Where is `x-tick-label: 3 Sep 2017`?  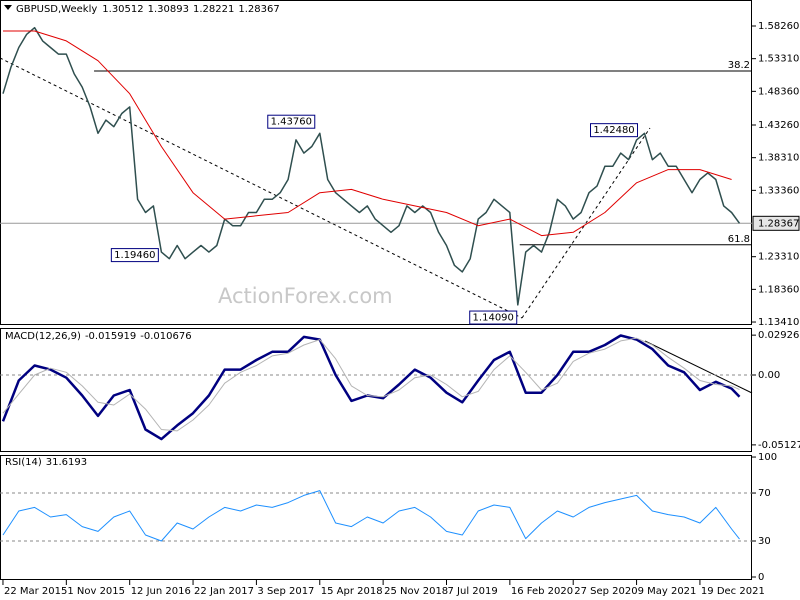 x-tick-label: 3 Sep 2017 is located at coordinates (285, 591).